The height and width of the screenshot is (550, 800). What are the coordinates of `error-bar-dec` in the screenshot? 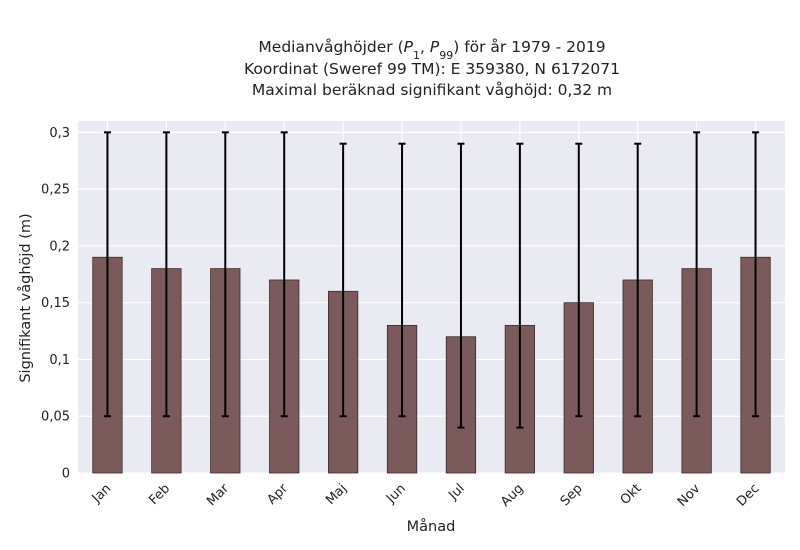 It's located at (756, 274).